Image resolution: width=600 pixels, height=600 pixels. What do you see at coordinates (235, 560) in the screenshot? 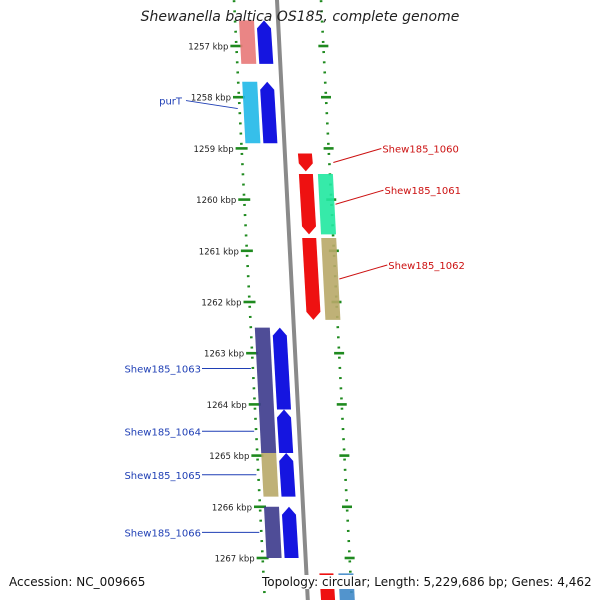
I see `scale-tick-label: 1267 kbp` at bounding box center [235, 560].